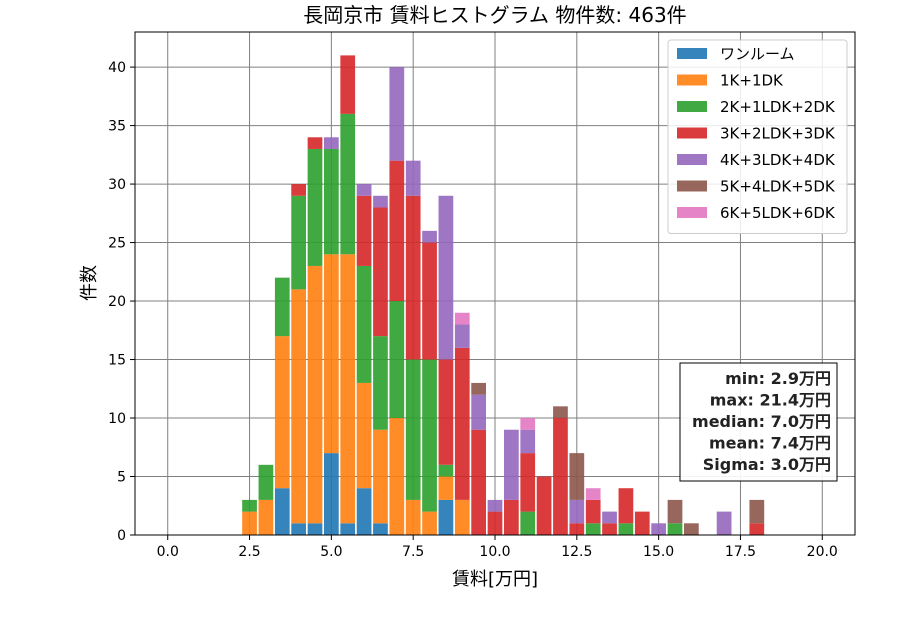  Describe the element at coordinates (576, 552) in the screenshot. I see `x-tick-label: 12.5` at that location.